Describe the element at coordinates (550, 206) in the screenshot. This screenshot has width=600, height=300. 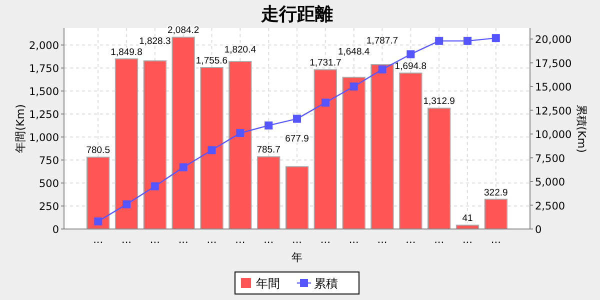
I see `y2-tick-label: 2,500` at that location.